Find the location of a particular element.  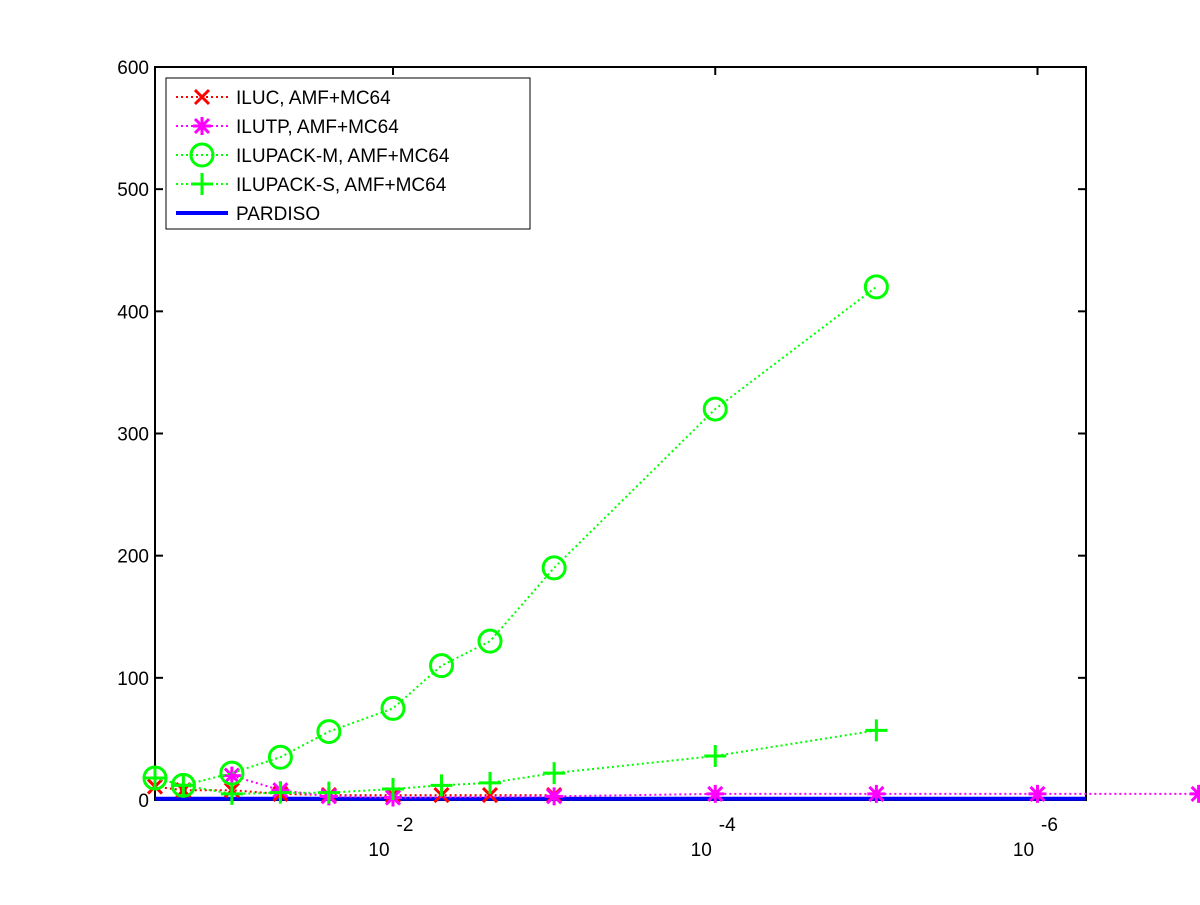

y-tick-label: 400 is located at coordinates (133, 312).